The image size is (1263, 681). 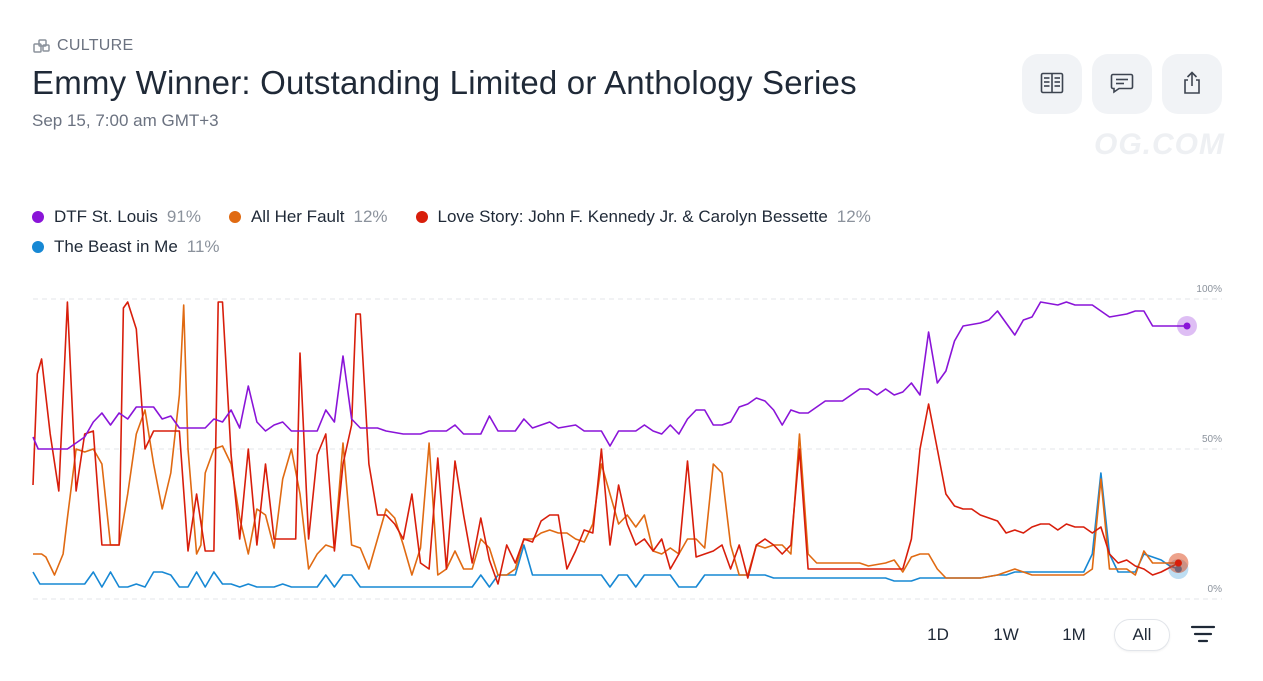 What do you see at coordinates (106, 216) in the screenshot?
I see `legend-name: DTF St. Louis` at bounding box center [106, 216].